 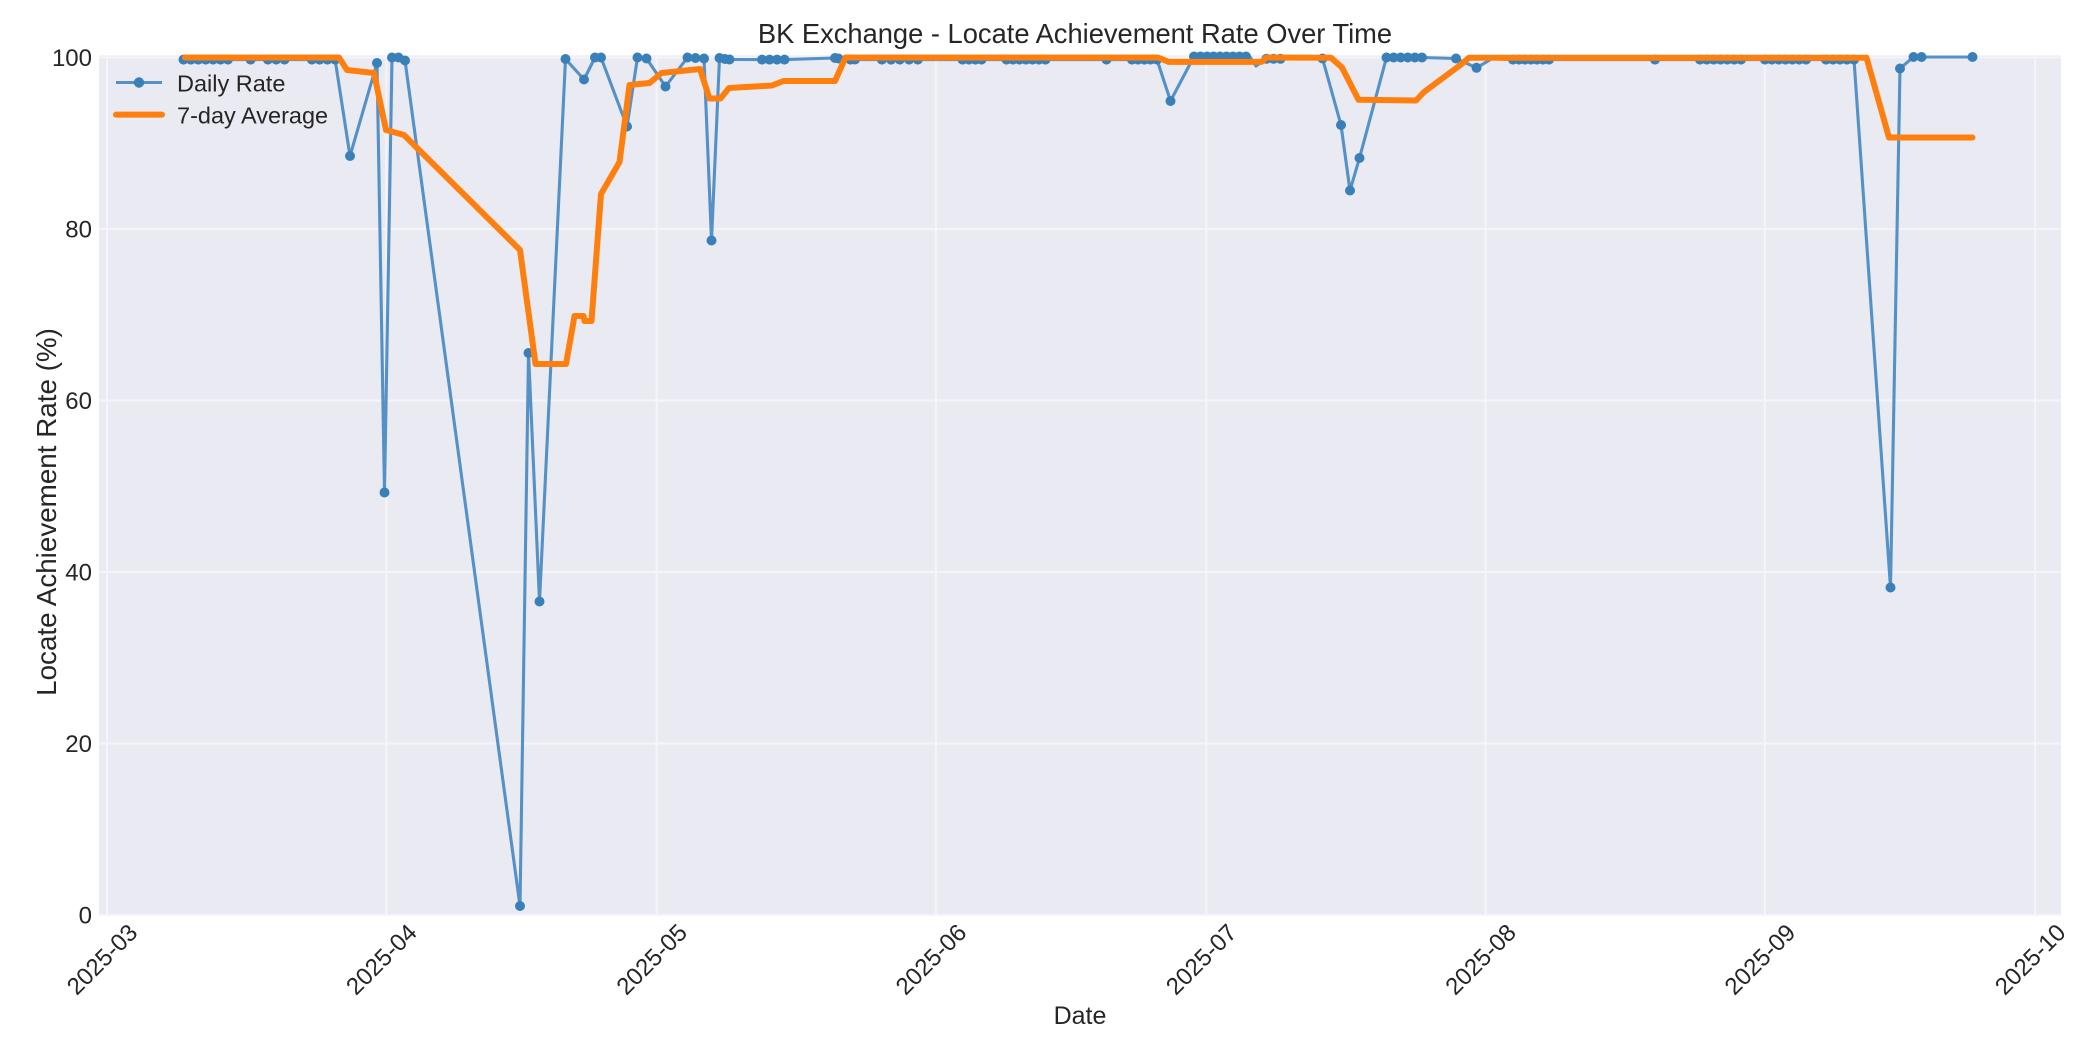 I want to click on svg-text: Date, so click(x=1080, y=1016).